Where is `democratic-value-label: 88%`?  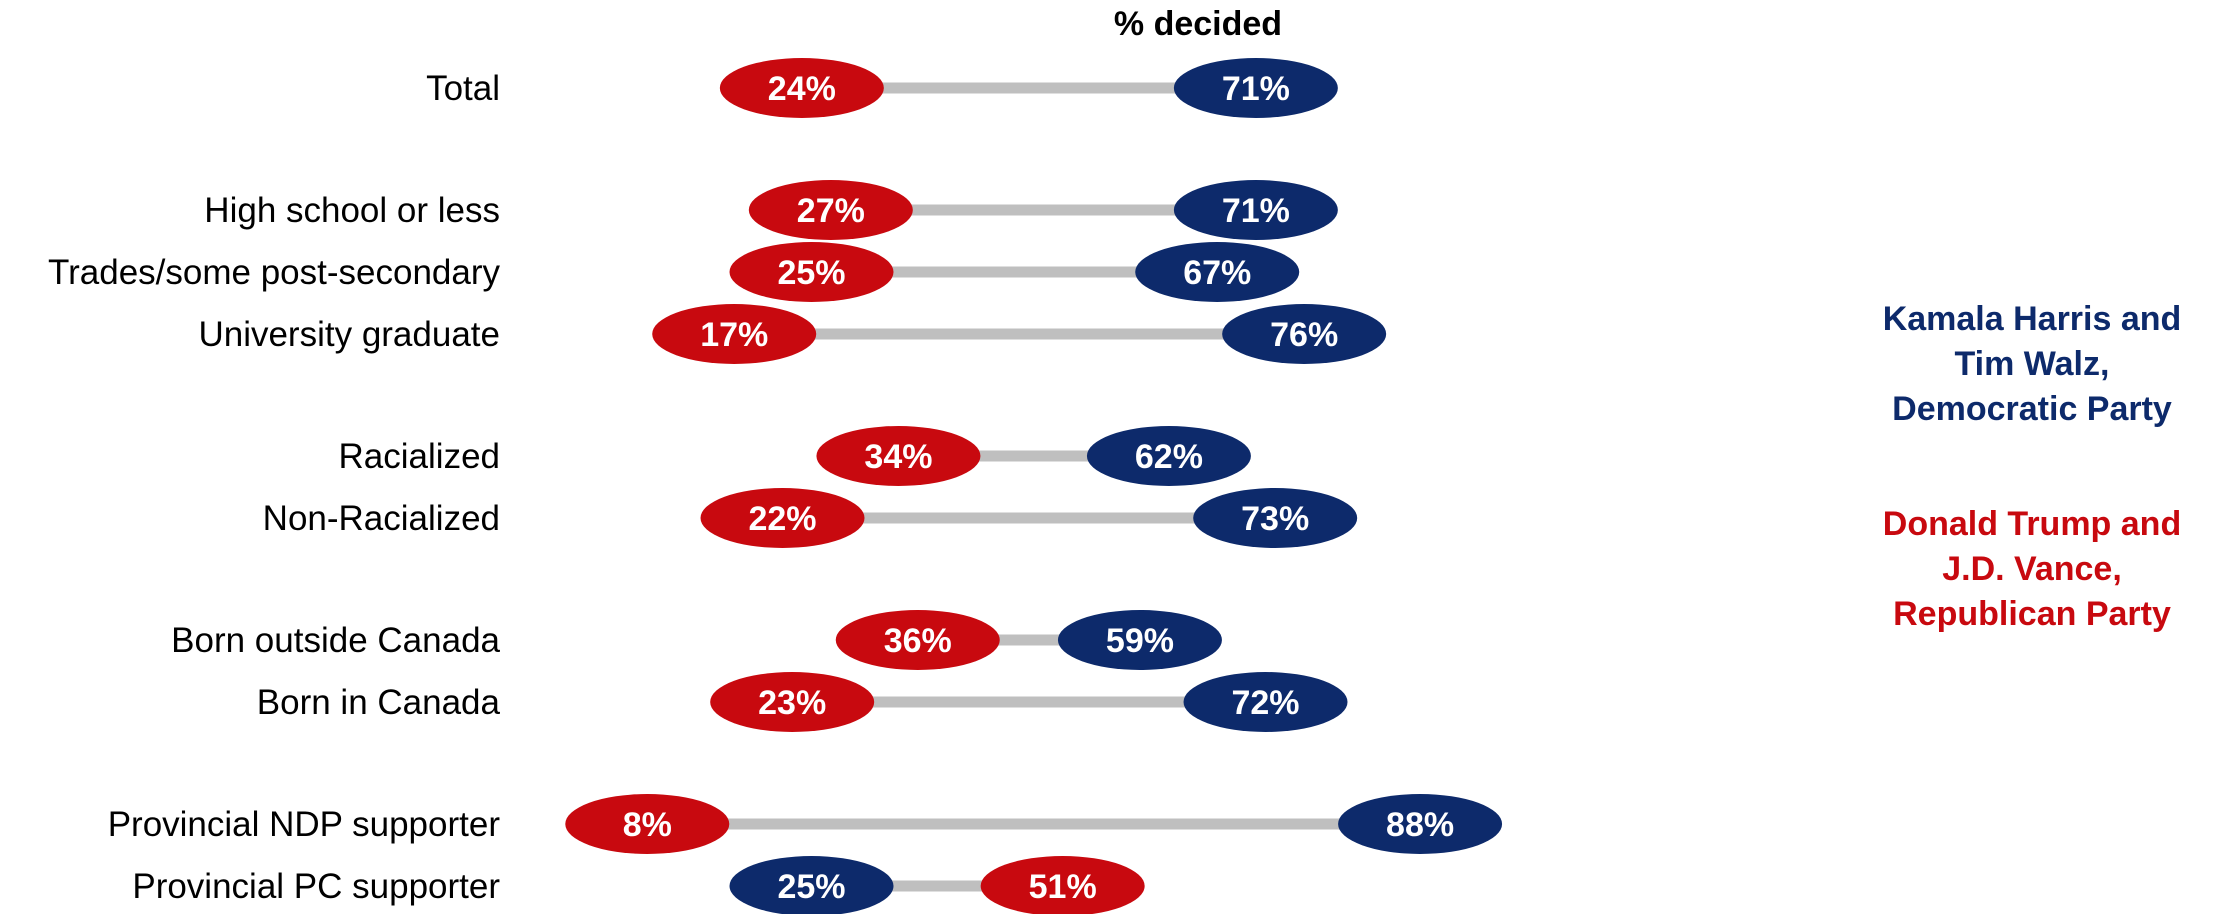
democratic-value-label: 88% is located at coordinates (1420, 825).